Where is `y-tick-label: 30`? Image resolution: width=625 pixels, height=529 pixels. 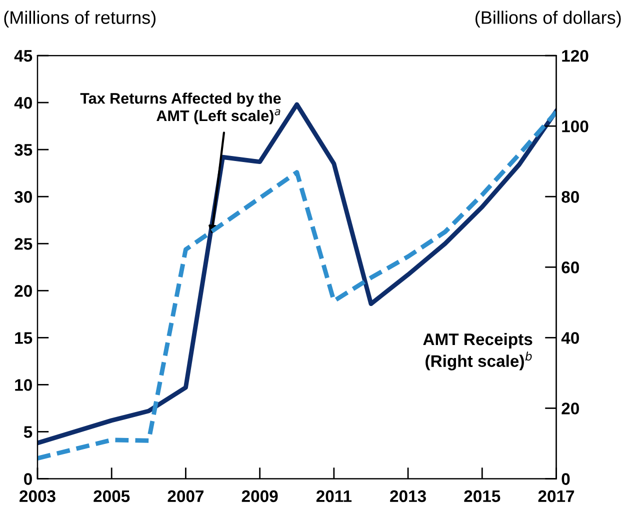
y-tick-label: 30 is located at coordinates (23, 197).